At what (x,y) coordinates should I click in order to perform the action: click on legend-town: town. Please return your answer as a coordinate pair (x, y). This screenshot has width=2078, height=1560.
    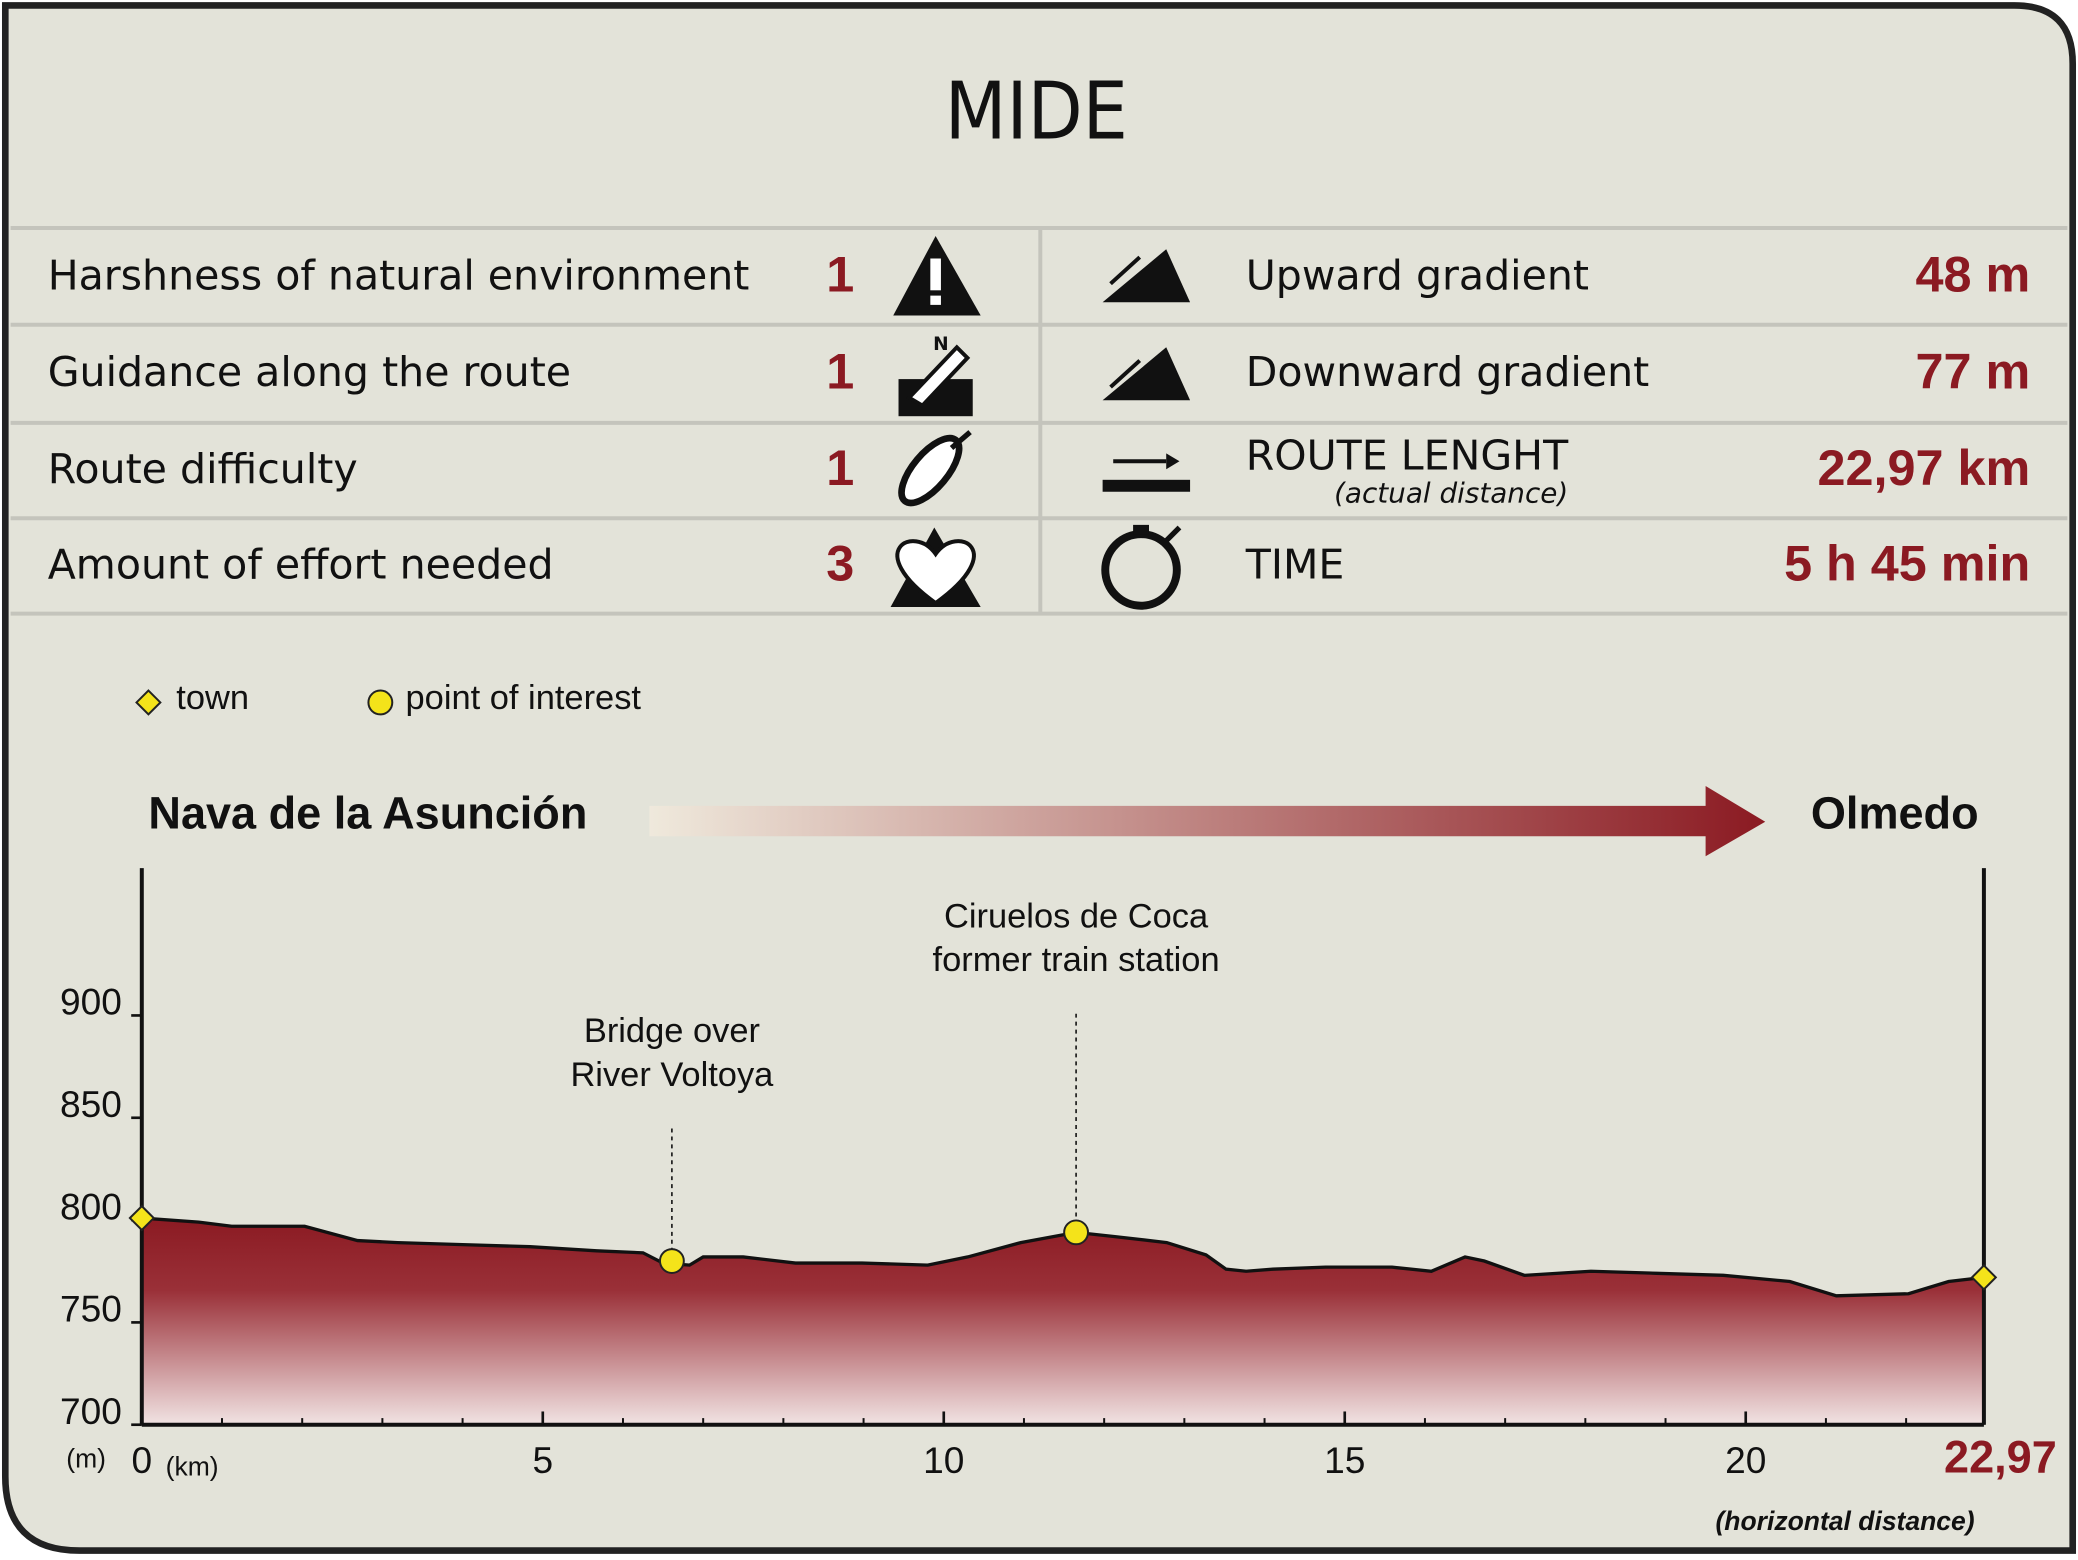
    Looking at the image, I should click on (212, 698).